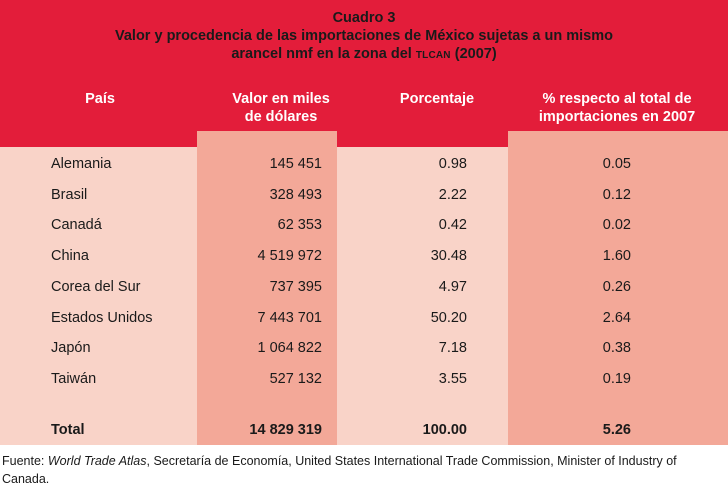 The image size is (728, 490). Describe the element at coordinates (616, 318) in the screenshot. I see `row-share: 2.64` at that location.